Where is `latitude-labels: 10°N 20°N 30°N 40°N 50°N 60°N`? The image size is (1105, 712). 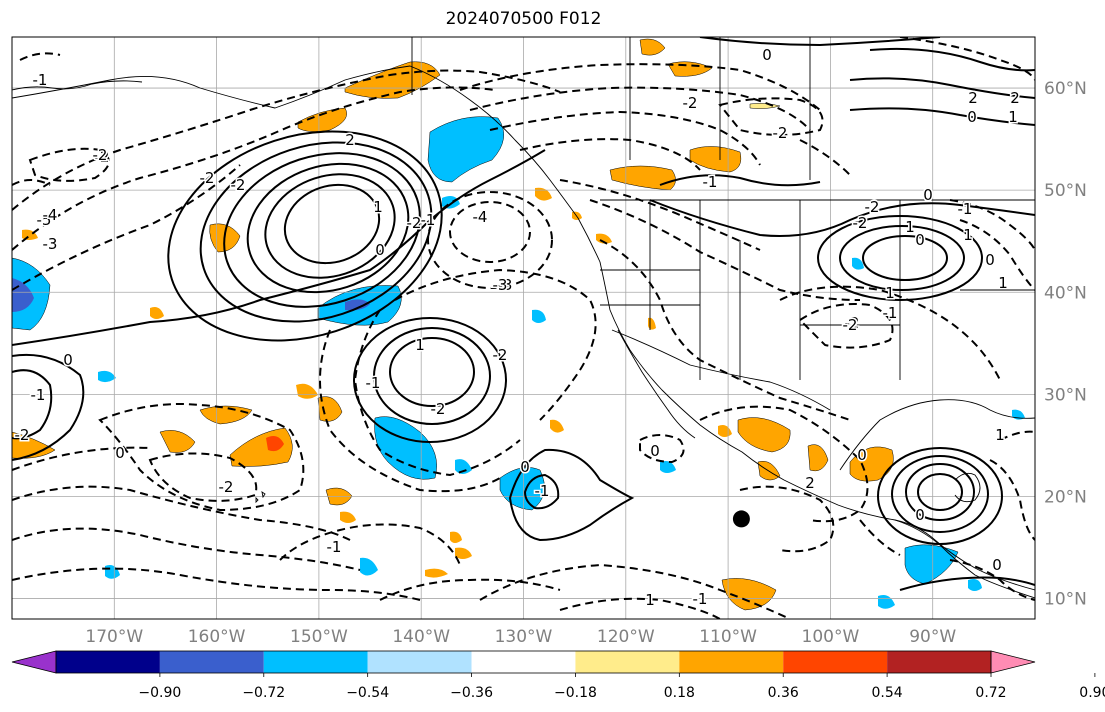 latitude-labels: 10°N 20°N 30°N 40°N 50°N 60°N is located at coordinates (1065, 344).